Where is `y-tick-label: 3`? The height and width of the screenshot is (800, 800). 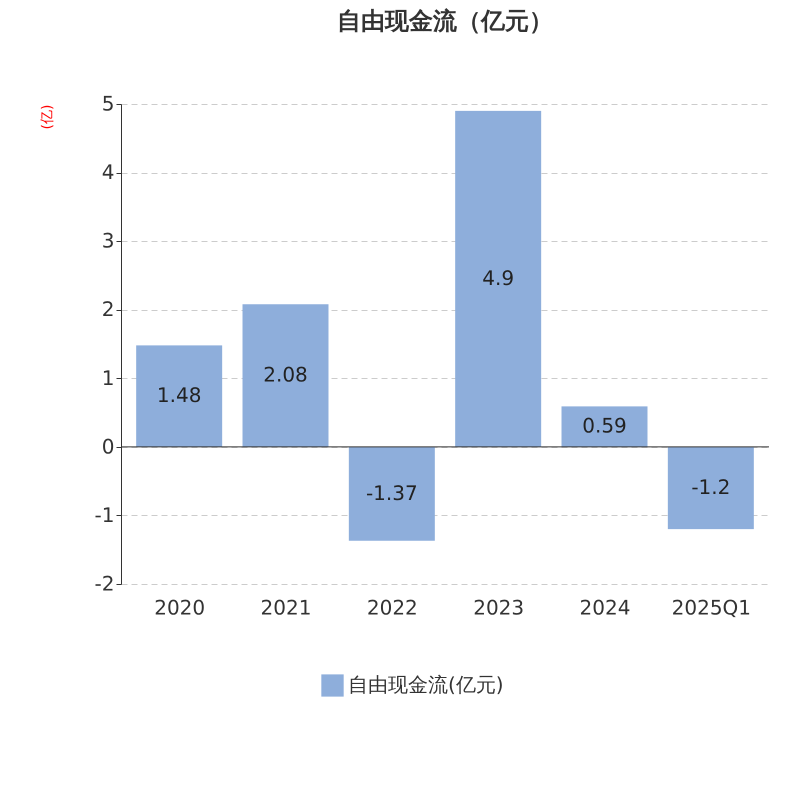
y-tick-label: 3 is located at coordinates (108, 240).